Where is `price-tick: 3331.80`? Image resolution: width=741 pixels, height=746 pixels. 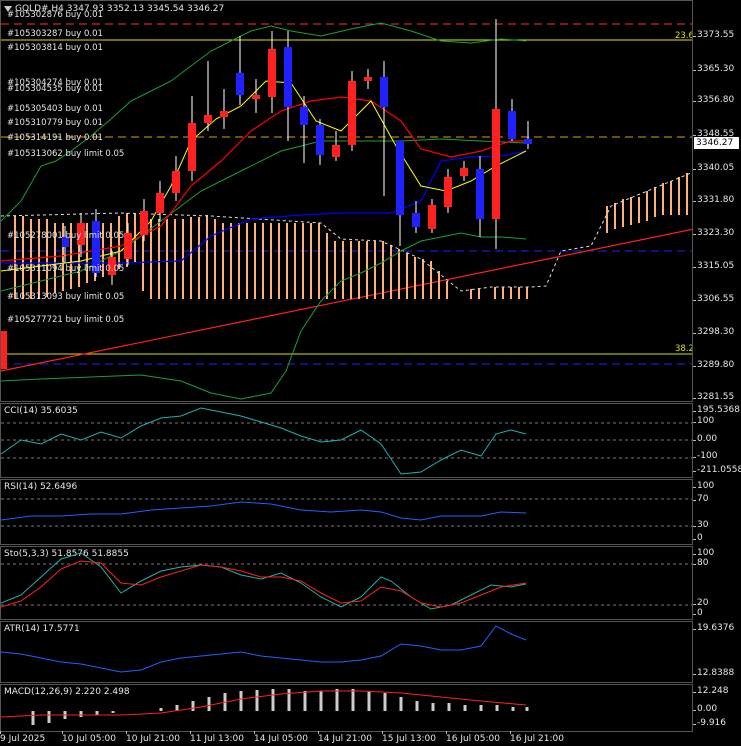 price-tick: 3331.80 is located at coordinates (713, 200).